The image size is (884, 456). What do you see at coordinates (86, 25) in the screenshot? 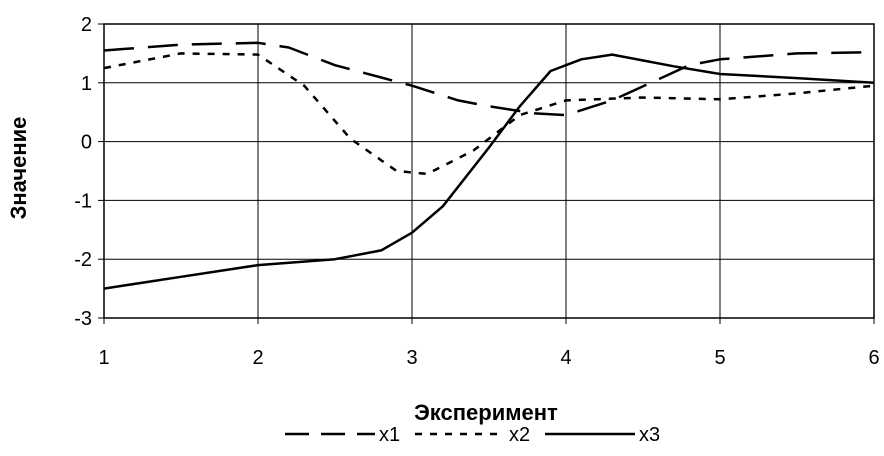
I see `y-tick-label: 2` at bounding box center [86, 25].